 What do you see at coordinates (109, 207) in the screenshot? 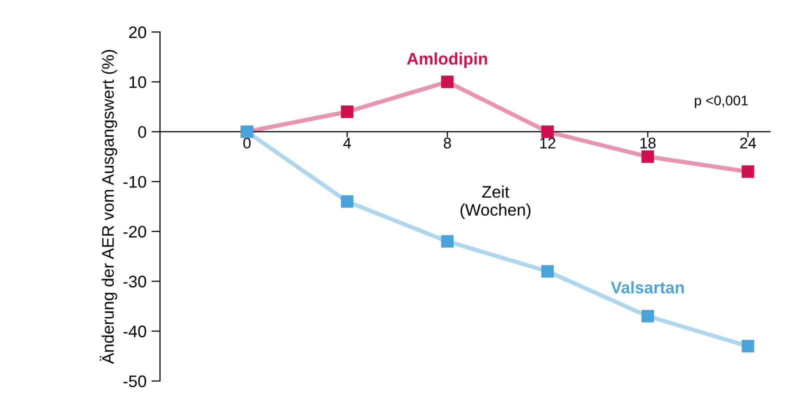
I see `y-axis-title: Änderung der AER vom Ausgangswert (%)` at bounding box center [109, 207].